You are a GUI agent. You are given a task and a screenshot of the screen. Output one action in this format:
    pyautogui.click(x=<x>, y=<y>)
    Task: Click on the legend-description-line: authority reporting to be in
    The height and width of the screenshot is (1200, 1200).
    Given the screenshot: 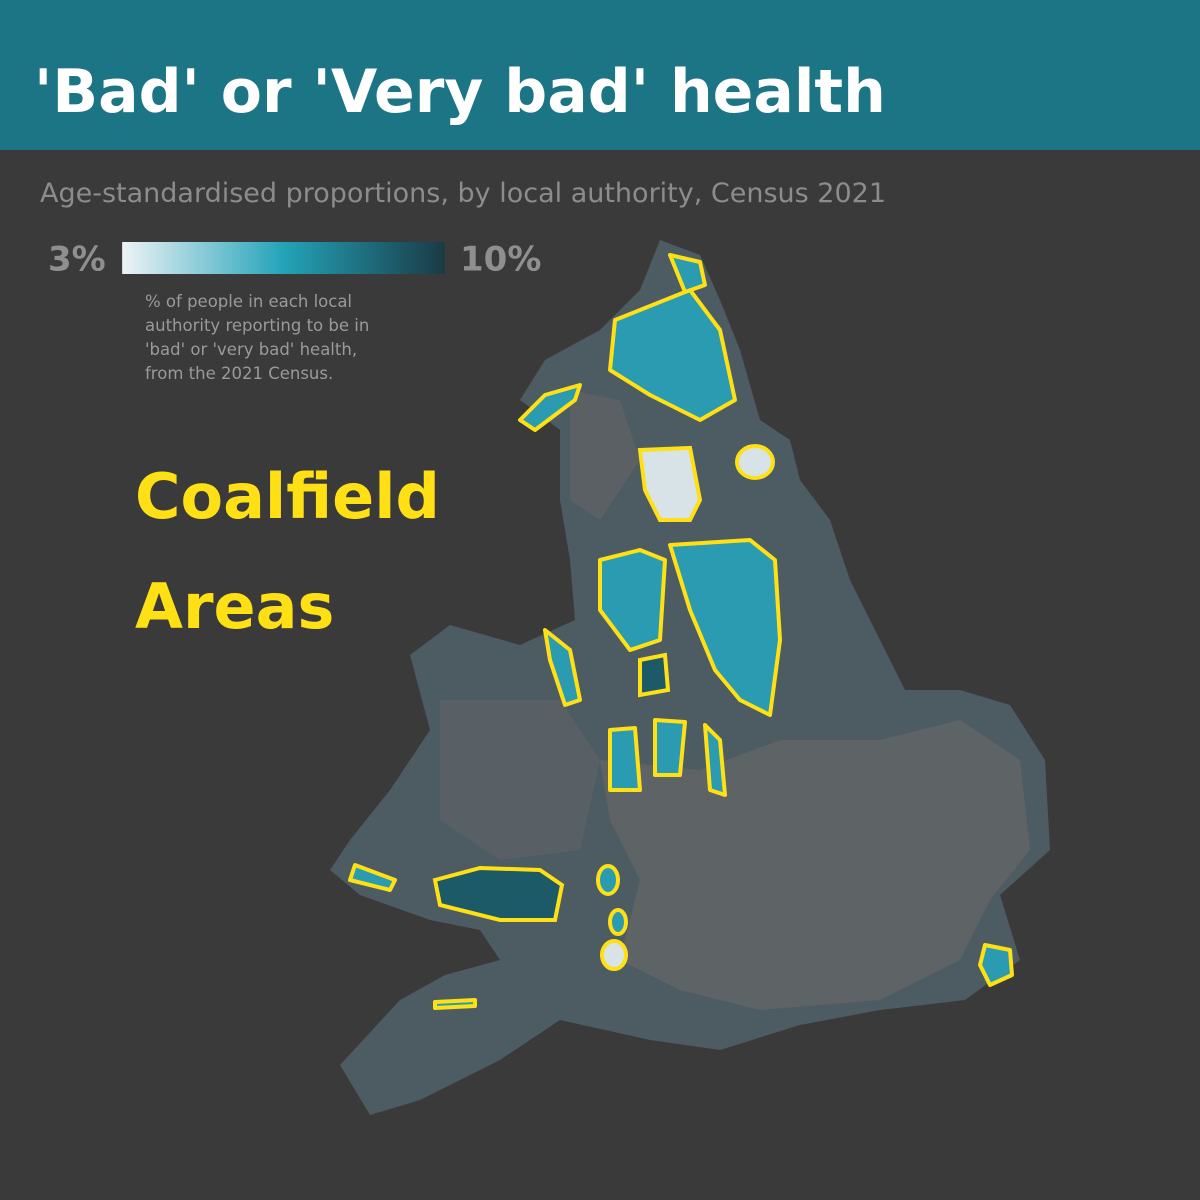 What is the action you would take?
    pyautogui.click(x=257, y=325)
    